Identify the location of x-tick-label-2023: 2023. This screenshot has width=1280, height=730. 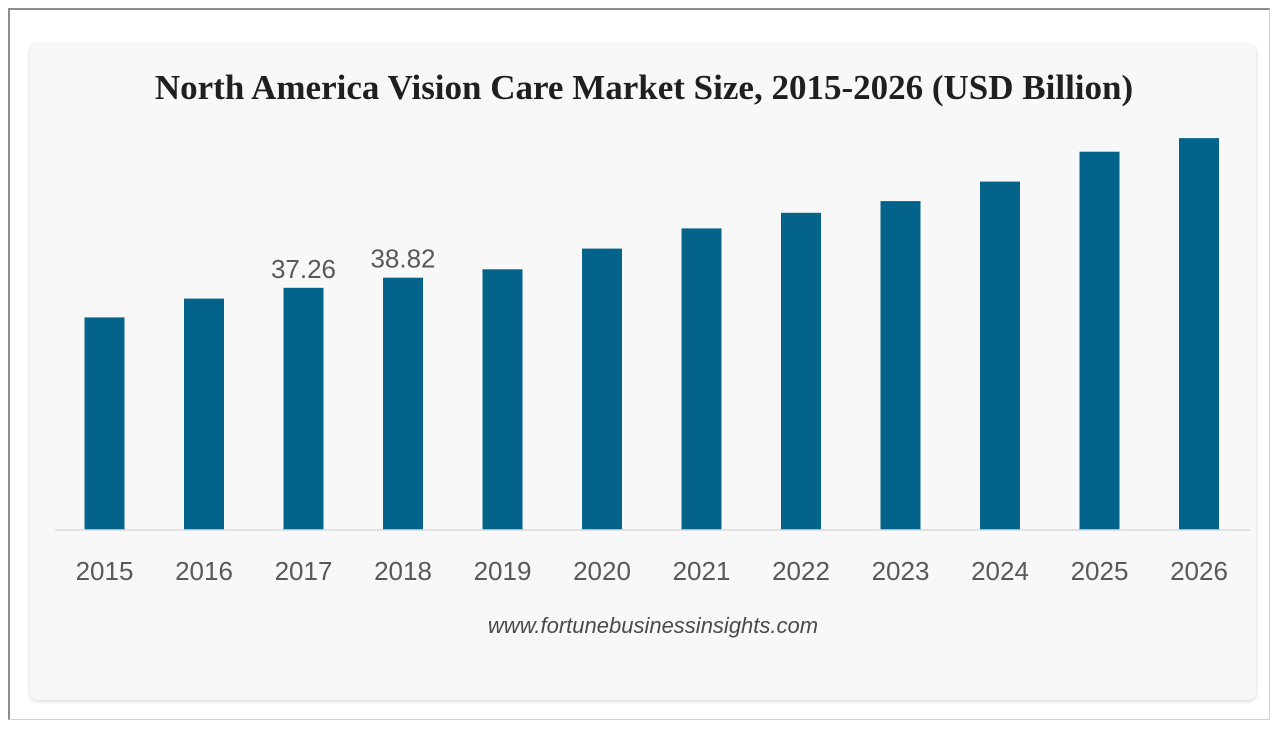
(901, 571).